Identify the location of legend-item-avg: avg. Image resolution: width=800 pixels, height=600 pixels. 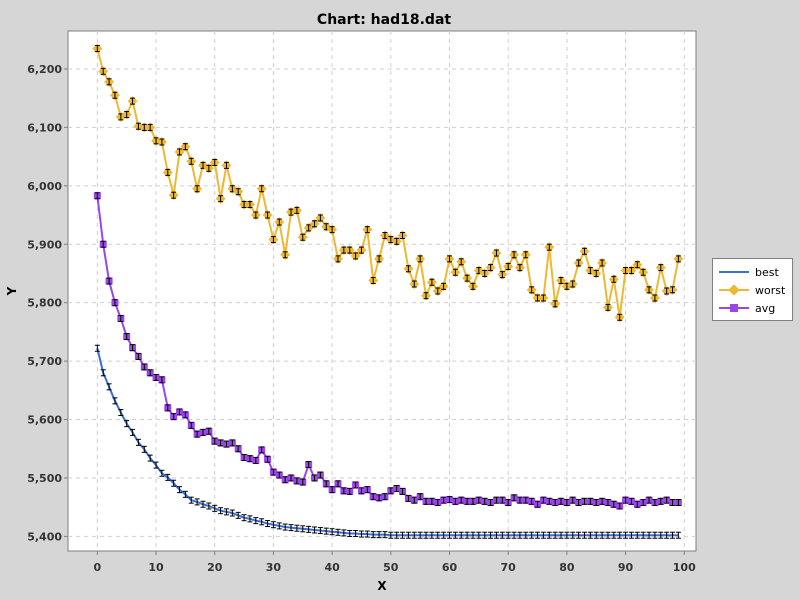
(747, 308).